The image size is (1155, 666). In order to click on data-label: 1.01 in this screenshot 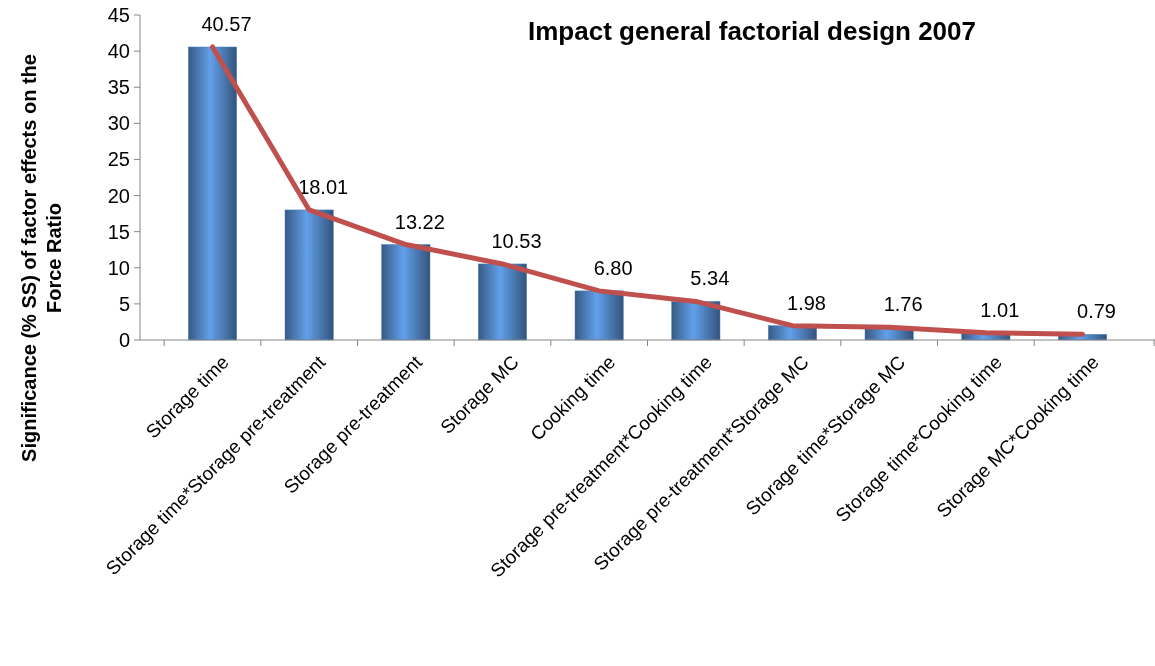, I will do `click(1000, 309)`.